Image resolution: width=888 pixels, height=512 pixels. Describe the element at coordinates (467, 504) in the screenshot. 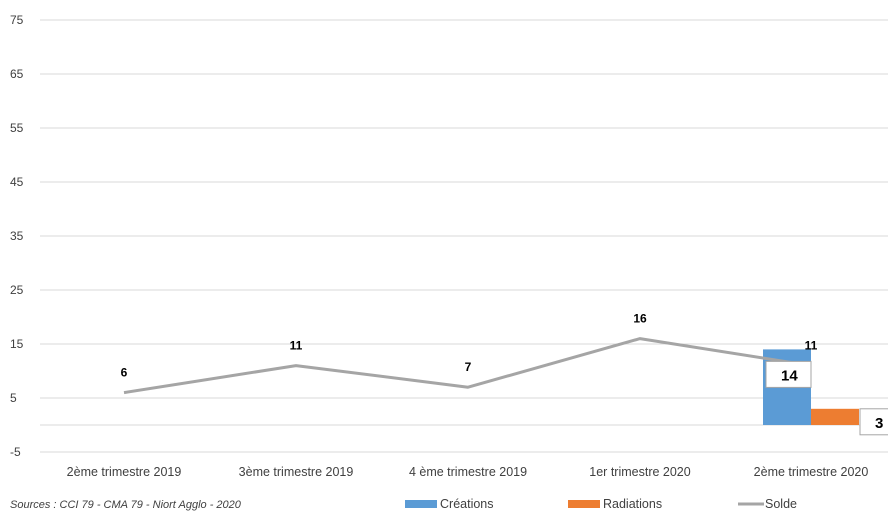

I see `legend-label: Créations` at that location.